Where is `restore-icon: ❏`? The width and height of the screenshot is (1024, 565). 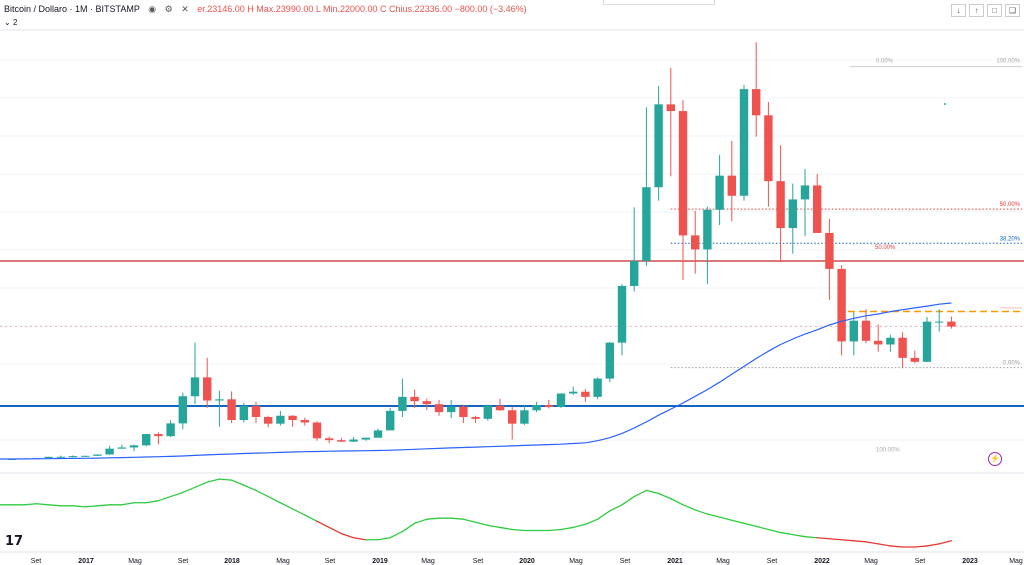
restore-icon: ❏ is located at coordinates (1012, 10).